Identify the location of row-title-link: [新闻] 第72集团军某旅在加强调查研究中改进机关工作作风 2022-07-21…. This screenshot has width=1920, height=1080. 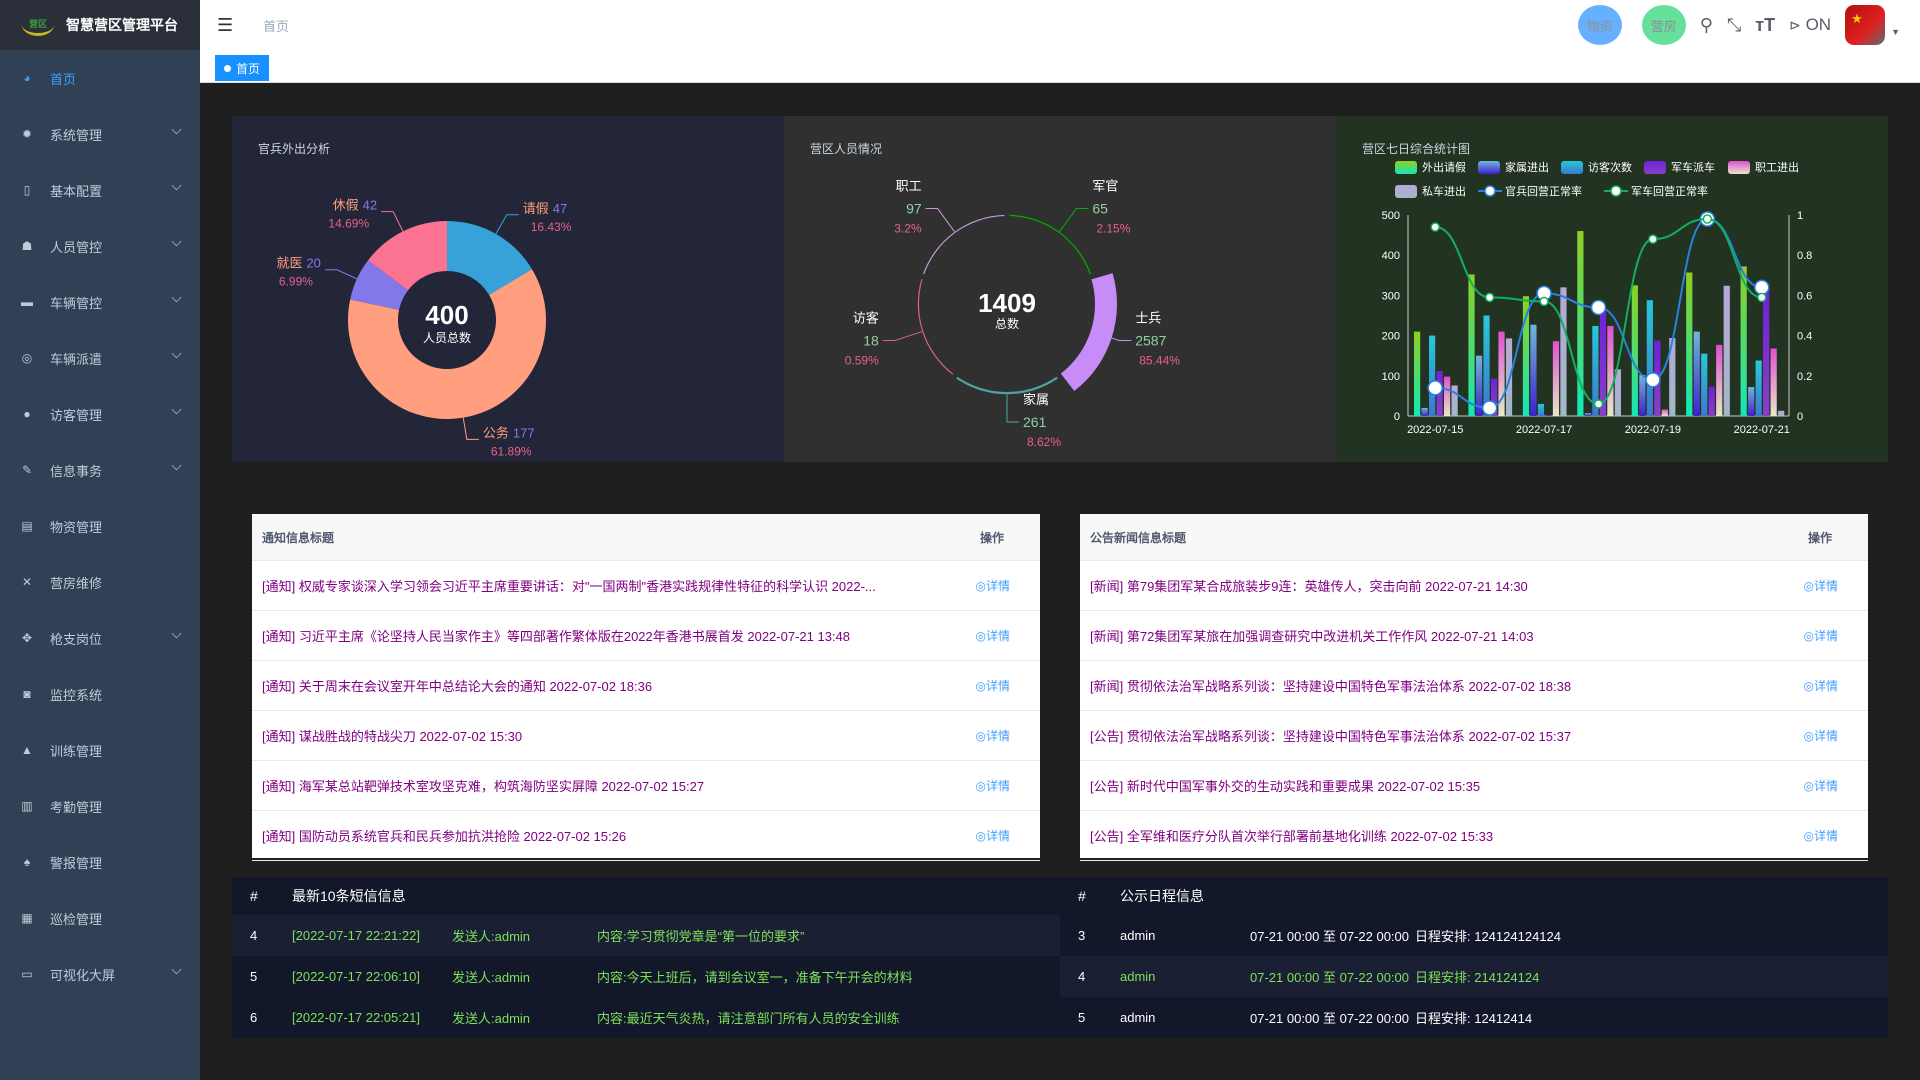
(1312, 636).